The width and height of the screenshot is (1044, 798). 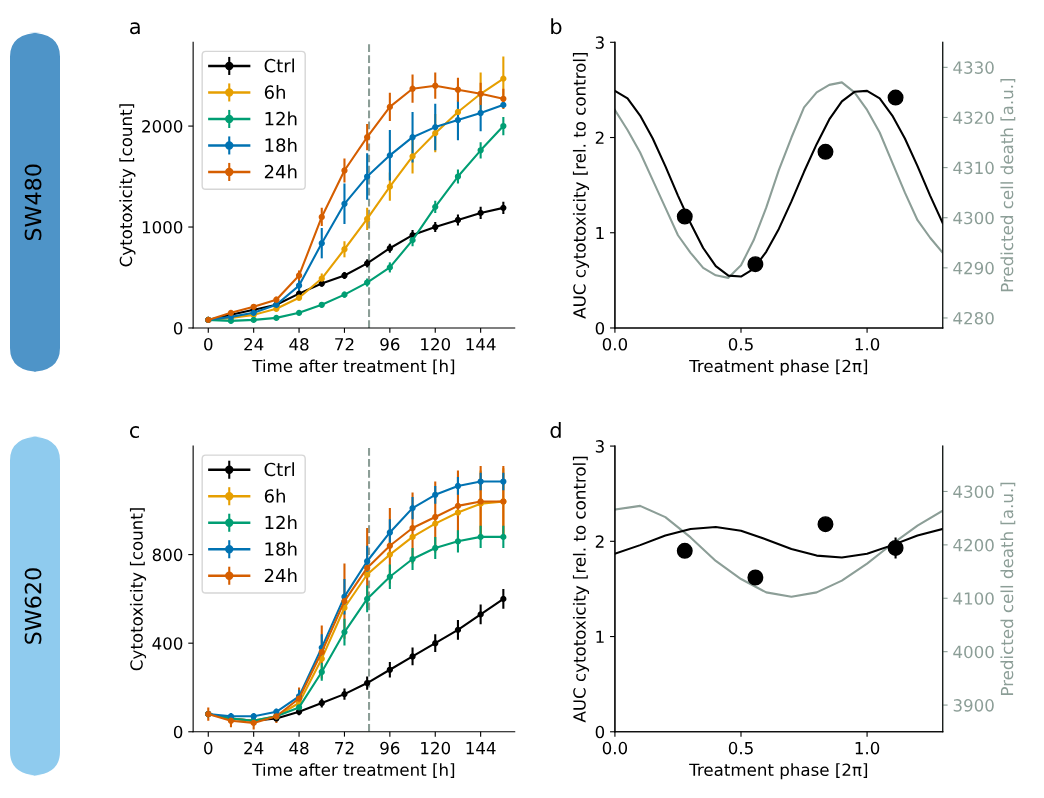 What do you see at coordinates (556, 26) in the screenshot?
I see `chart-title: b` at bounding box center [556, 26].